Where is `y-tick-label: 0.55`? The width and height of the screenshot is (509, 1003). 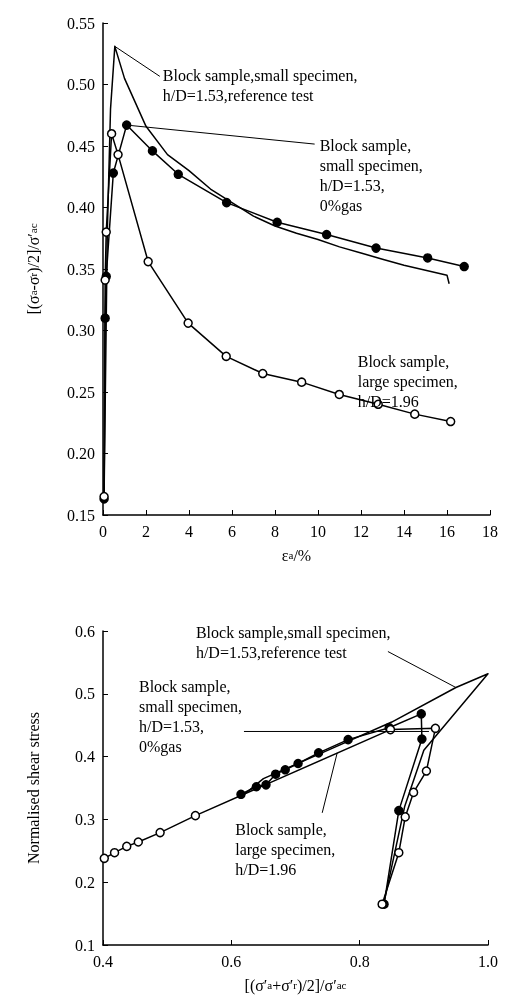 y-tick-label: 0.55 is located at coordinates (81, 23).